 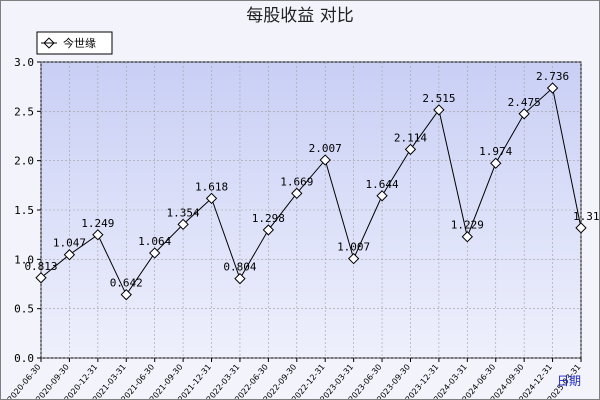 I want to click on legend-series-name: 今世缘, so click(x=79, y=43).